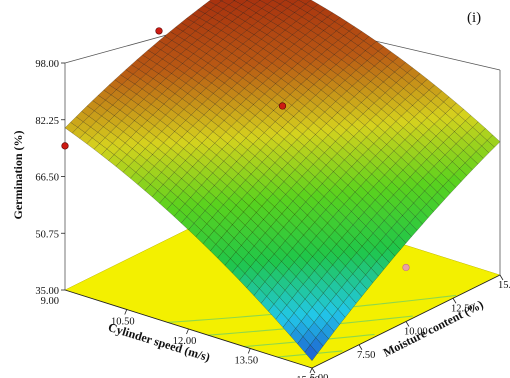 The height and width of the screenshot is (378, 510). Describe the element at coordinates (504, 285) in the screenshot. I see `y-tick-label: 15.00` at that location.